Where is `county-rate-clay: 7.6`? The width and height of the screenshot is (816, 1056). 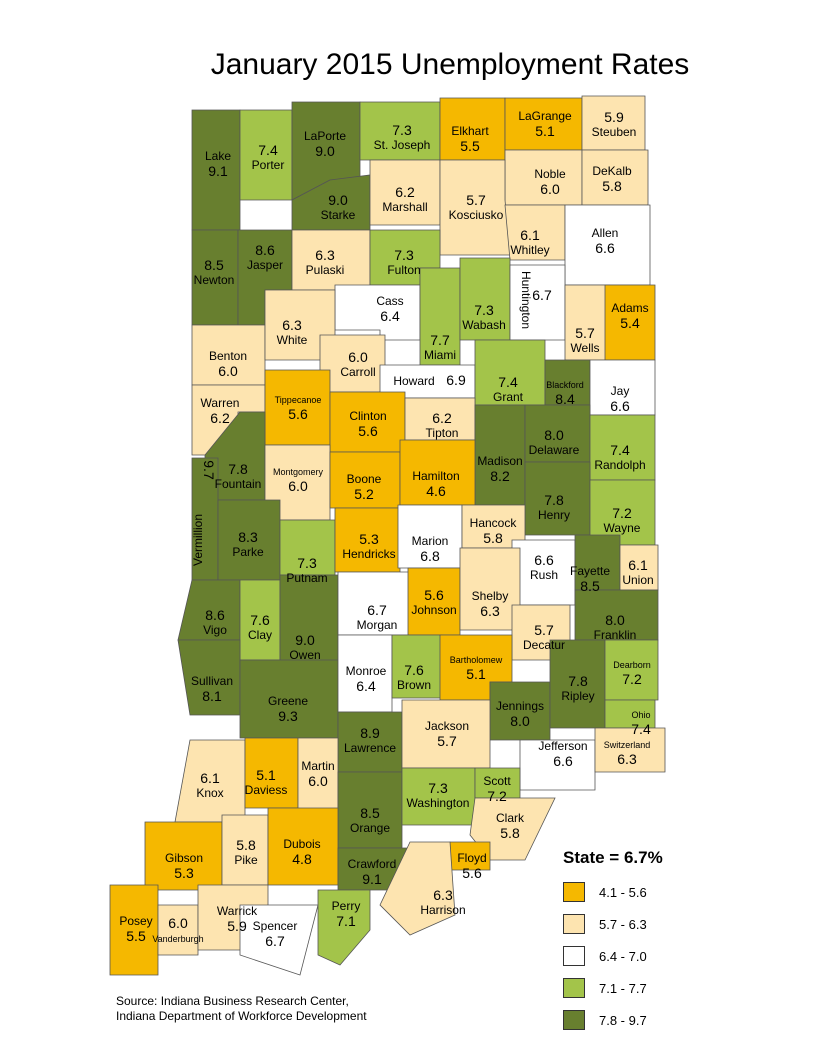 county-rate-clay: 7.6 is located at coordinates (260, 620).